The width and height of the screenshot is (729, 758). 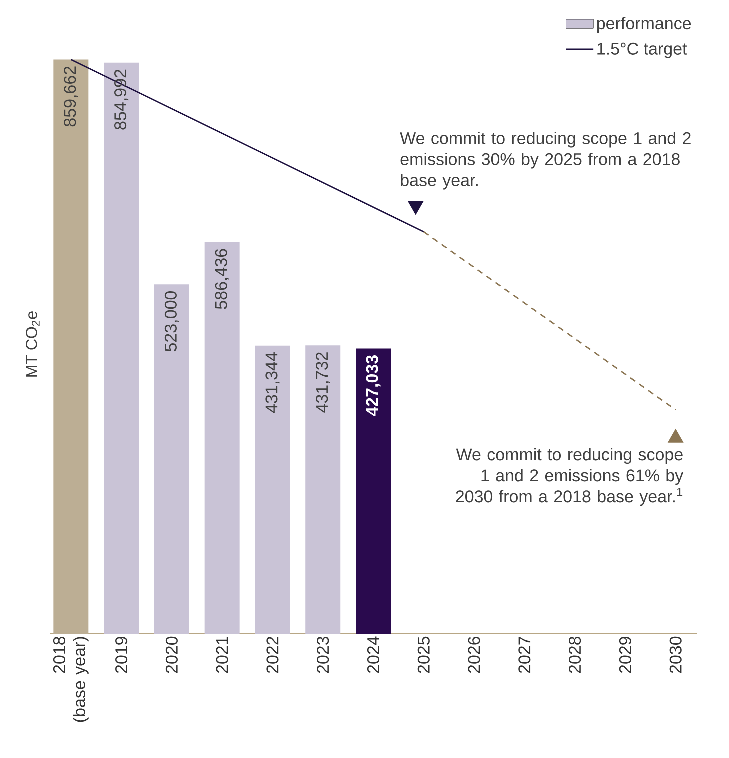 What do you see at coordinates (272, 655) in the screenshot?
I see `x-tick-label: 2022` at bounding box center [272, 655].